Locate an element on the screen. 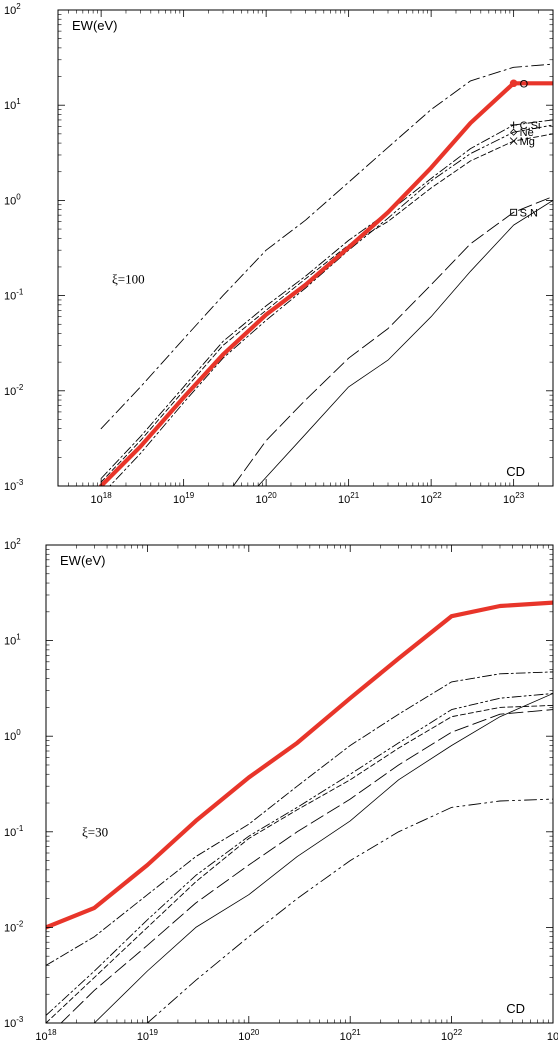 The height and width of the screenshot is (1045, 558). x-axis-title-bottom: CD is located at coordinates (515, 1008).